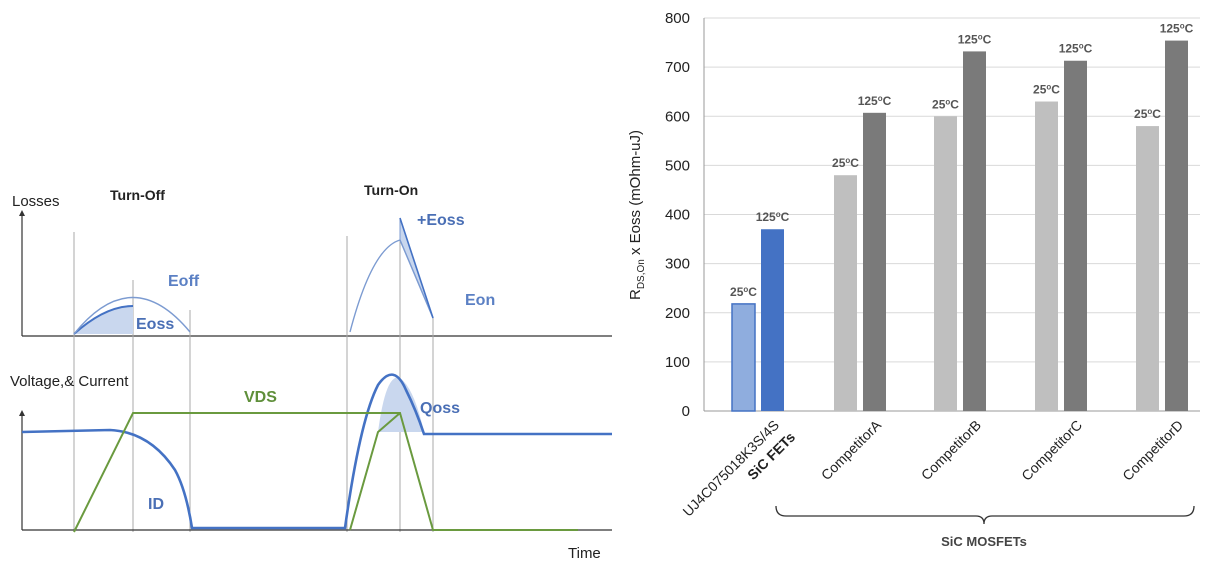 Image resolution: width=1207 pixels, height=561 pixels. What do you see at coordinates (401, 404) in the screenshot?
I see `qoss-fill` at bounding box center [401, 404].